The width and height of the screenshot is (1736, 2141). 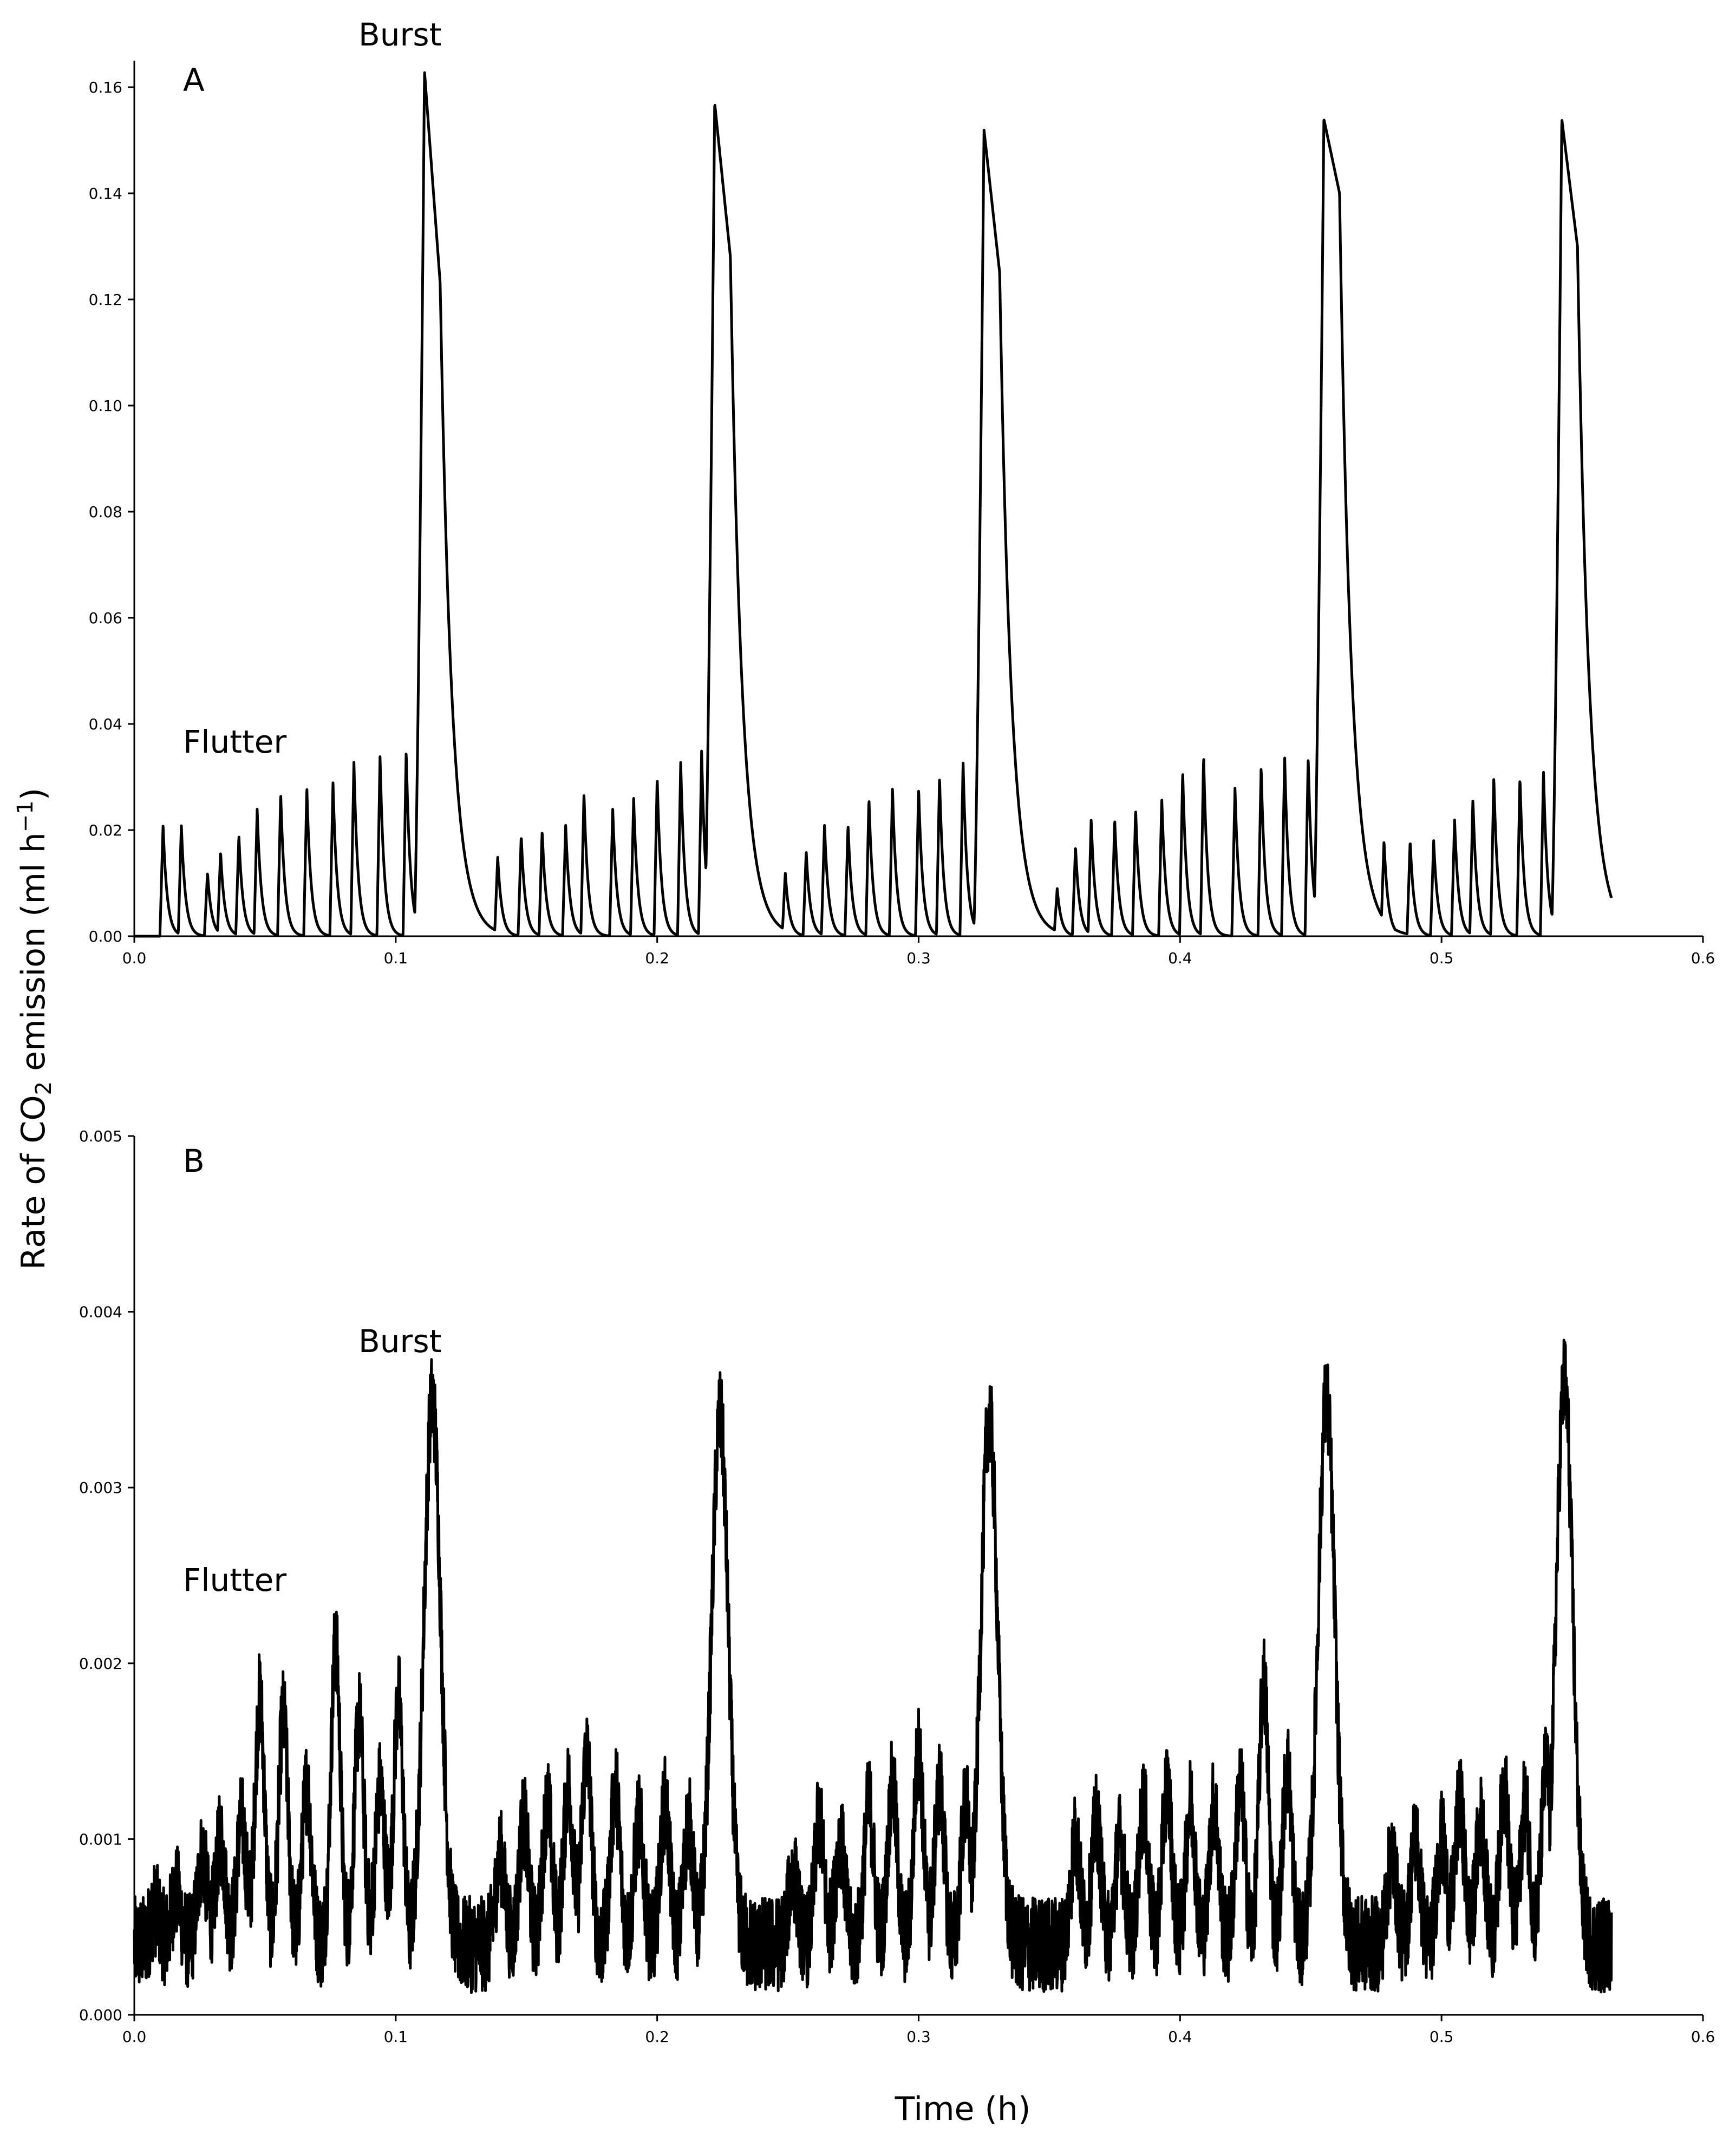 I want to click on y-tick-label: 0.06, so click(x=105, y=618).